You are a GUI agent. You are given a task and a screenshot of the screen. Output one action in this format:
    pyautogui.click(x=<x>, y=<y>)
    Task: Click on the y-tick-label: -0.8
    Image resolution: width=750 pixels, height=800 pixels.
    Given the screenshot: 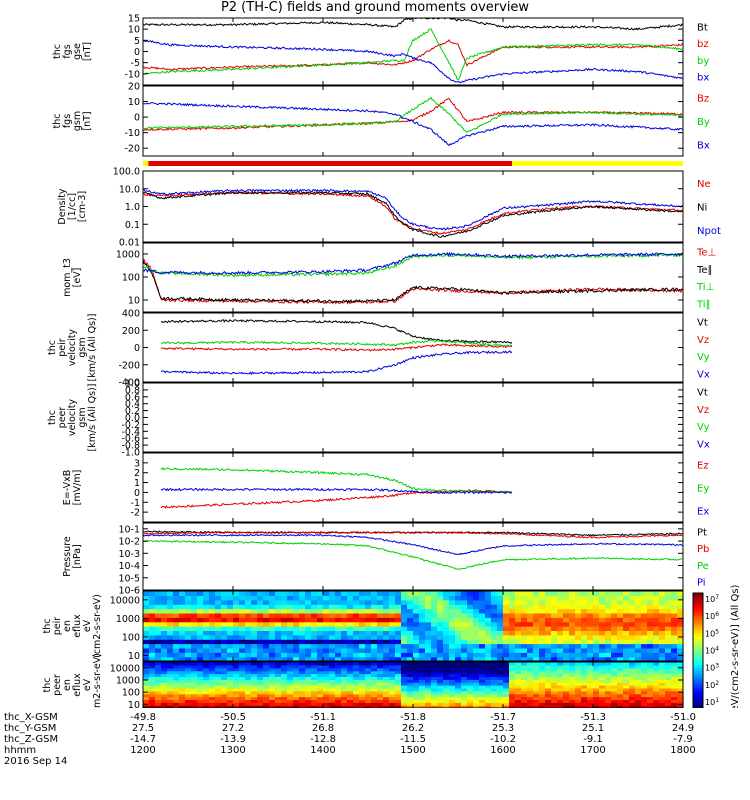 What is the action you would take?
    pyautogui.click(x=130, y=446)
    